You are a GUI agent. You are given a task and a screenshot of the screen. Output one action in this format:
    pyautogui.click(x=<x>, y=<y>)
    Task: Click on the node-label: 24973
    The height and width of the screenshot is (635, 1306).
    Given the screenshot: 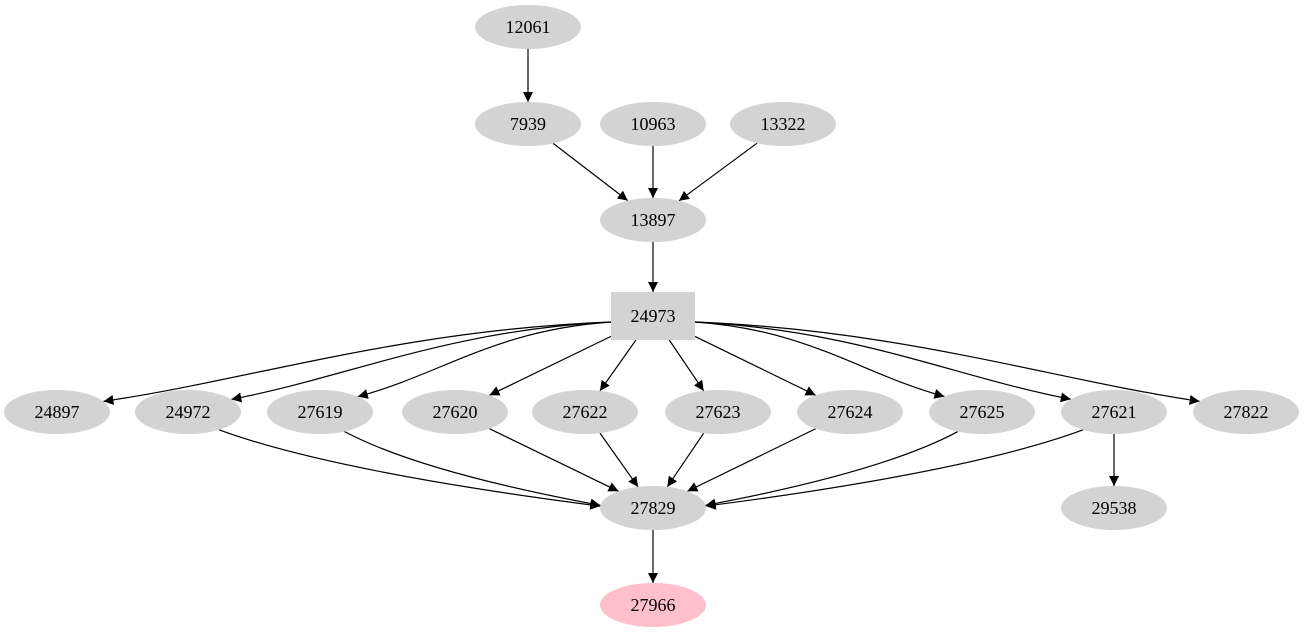 What is the action you would take?
    pyautogui.click(x=653, y=316)
    